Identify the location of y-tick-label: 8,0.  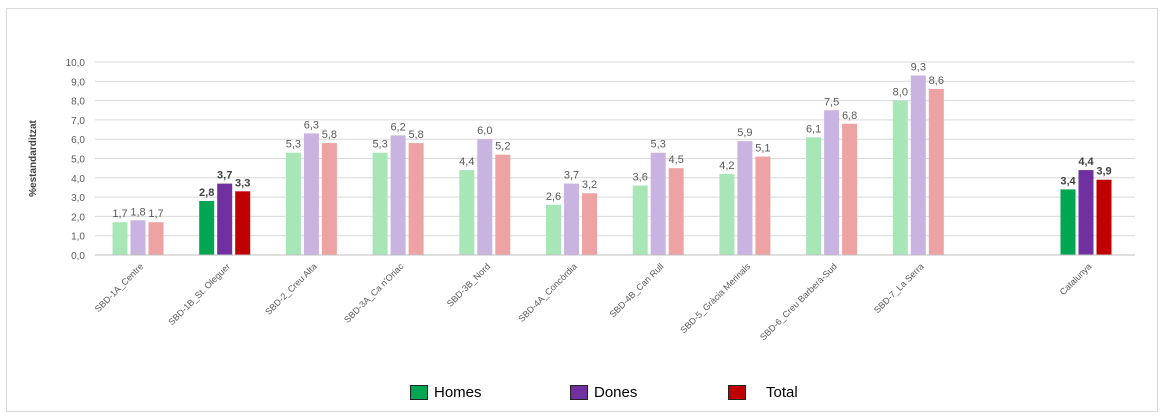
(78, 102).